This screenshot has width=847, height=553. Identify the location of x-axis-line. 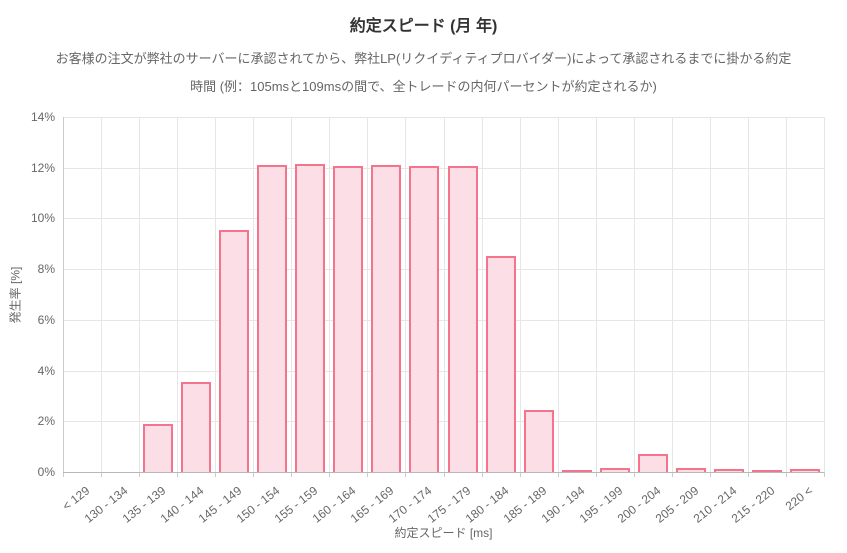
(443, 472).